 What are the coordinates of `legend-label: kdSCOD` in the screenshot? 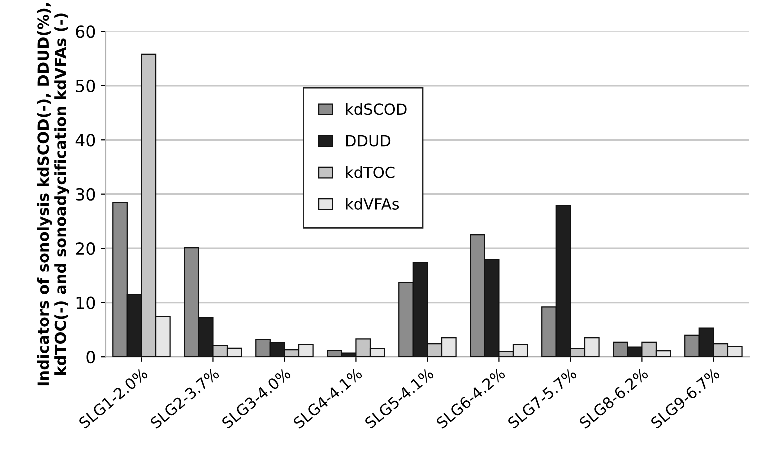 It's located at (376, 109).